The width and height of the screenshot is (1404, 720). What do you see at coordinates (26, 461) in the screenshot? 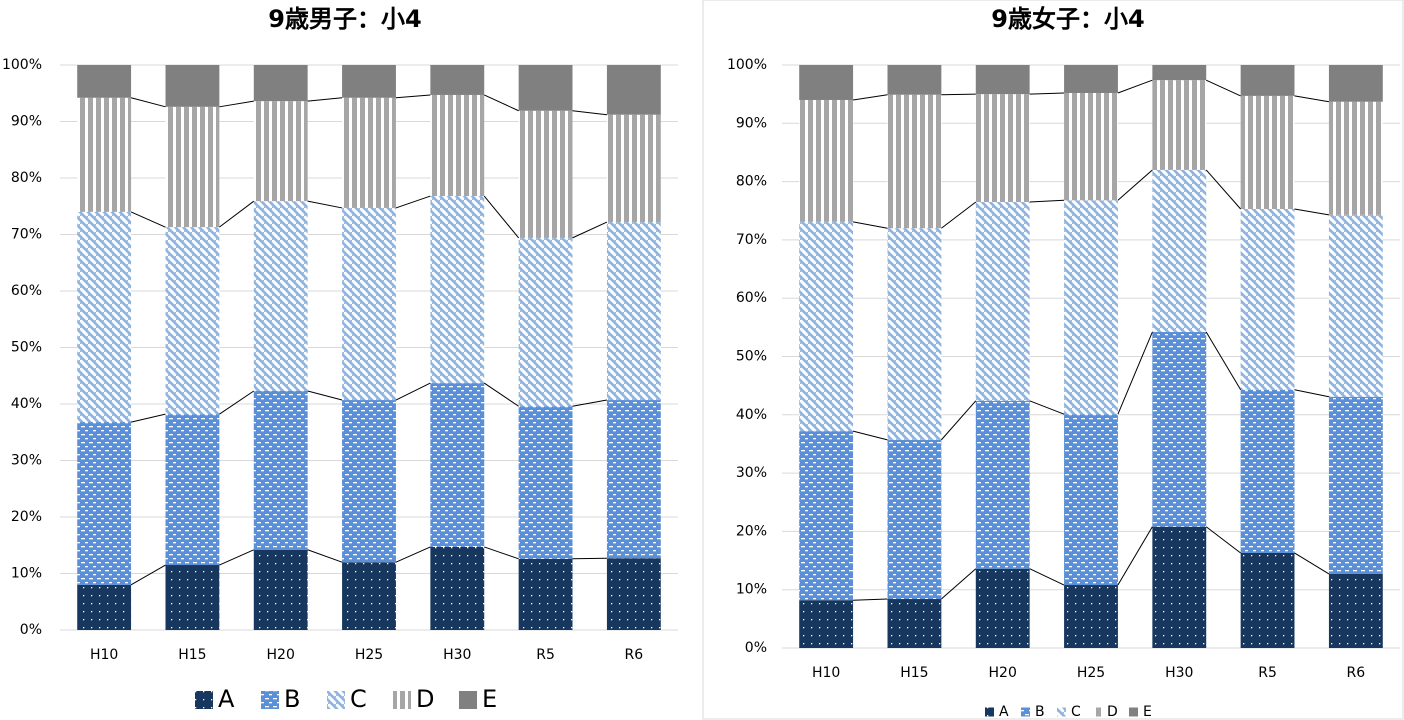
I see `y-tick-label: 30%` at bounding box center [26, 461].